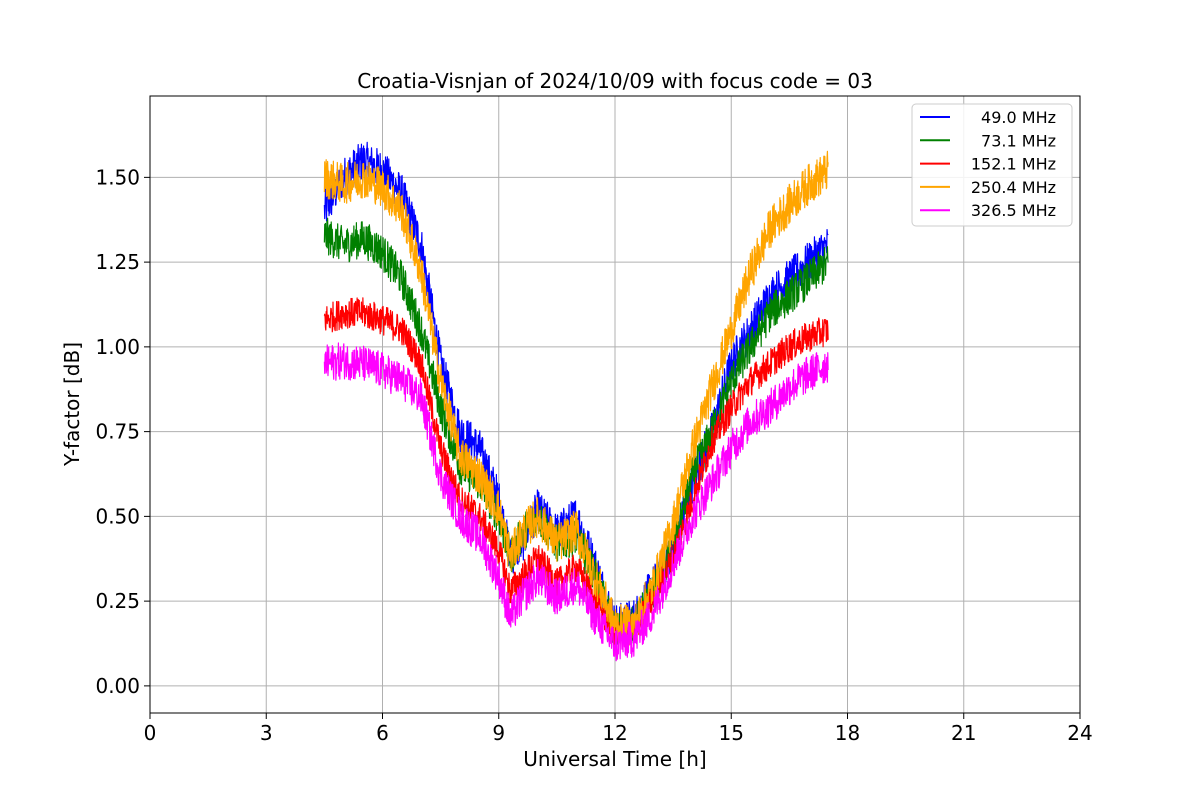 This screenshot has width=1200, height=800. What do you see at coordinates (1079, 733) in the screenshot?
I see `x-tick-label: 24` at bounding box center [1079, 733].